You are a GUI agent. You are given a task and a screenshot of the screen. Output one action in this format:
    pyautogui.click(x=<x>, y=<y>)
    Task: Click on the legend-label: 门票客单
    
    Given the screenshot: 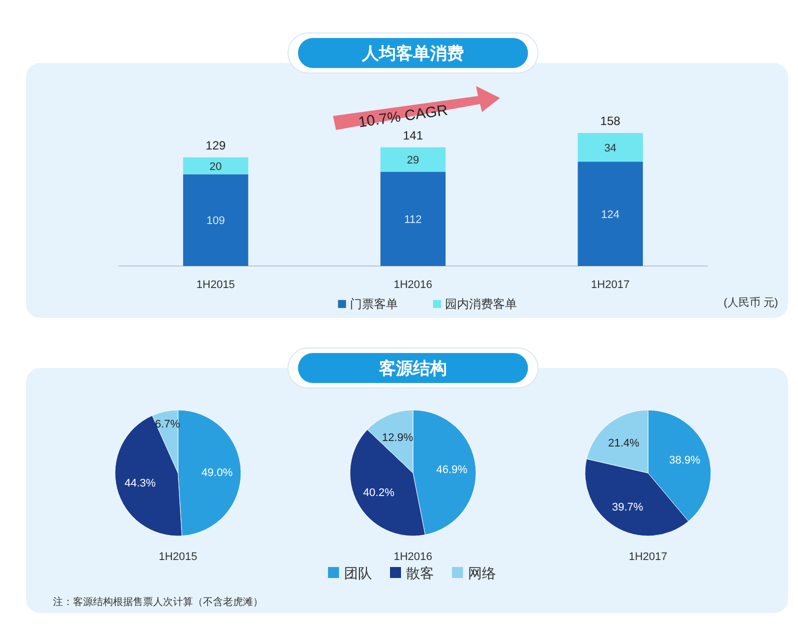 What is the action you would take?
    pyautogui.click(x=374, y=304)
    